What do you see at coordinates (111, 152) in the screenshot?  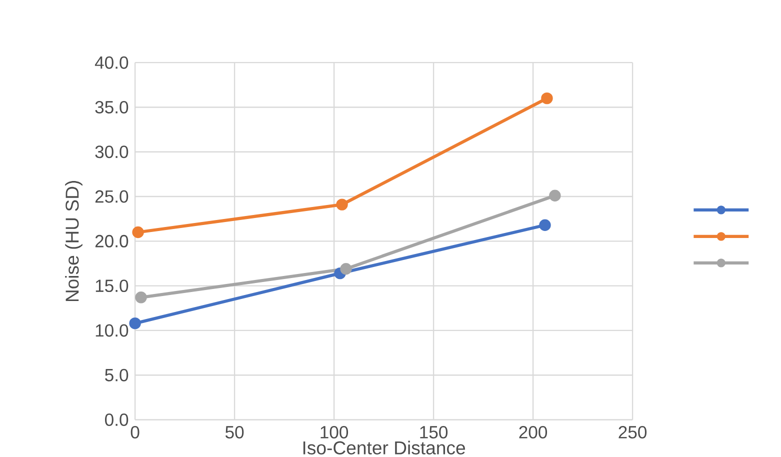 I see `y-tick-label: 30.0` at bounding box center [111, 152].